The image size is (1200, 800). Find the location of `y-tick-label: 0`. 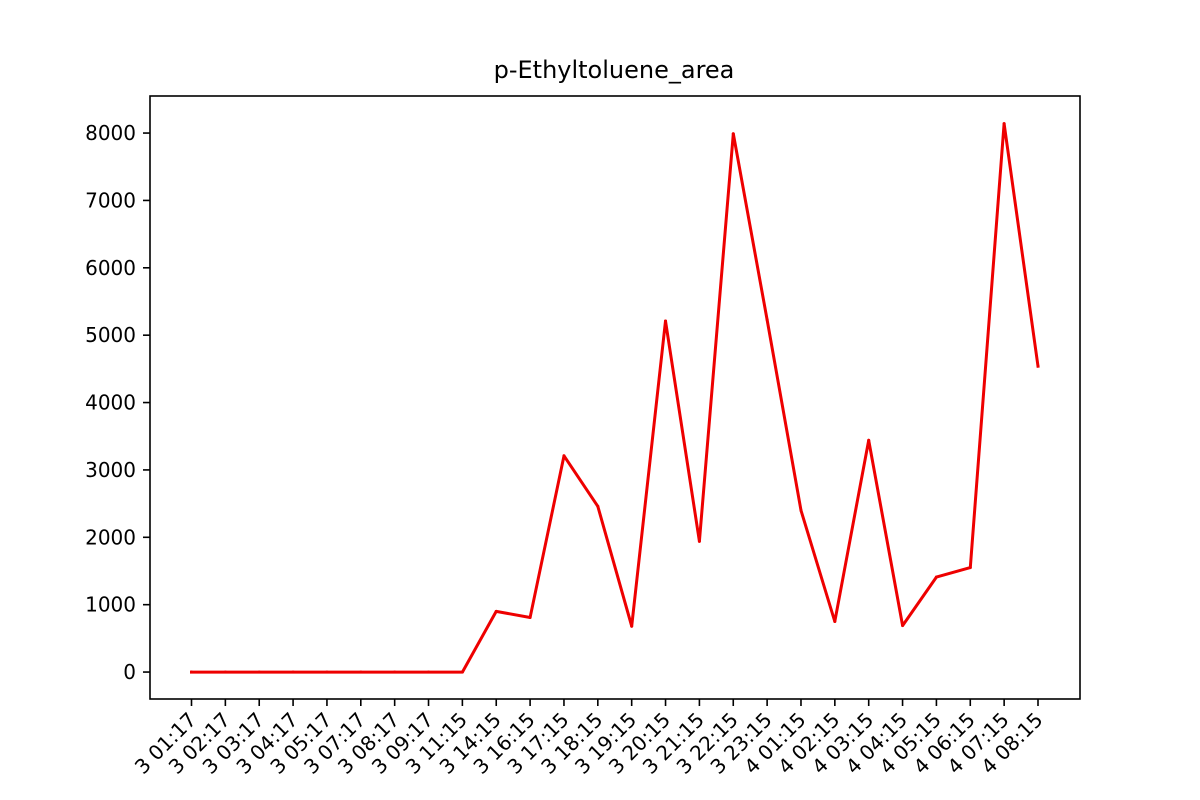

y-tick-label: 0 is located at coordinates (129, 672).